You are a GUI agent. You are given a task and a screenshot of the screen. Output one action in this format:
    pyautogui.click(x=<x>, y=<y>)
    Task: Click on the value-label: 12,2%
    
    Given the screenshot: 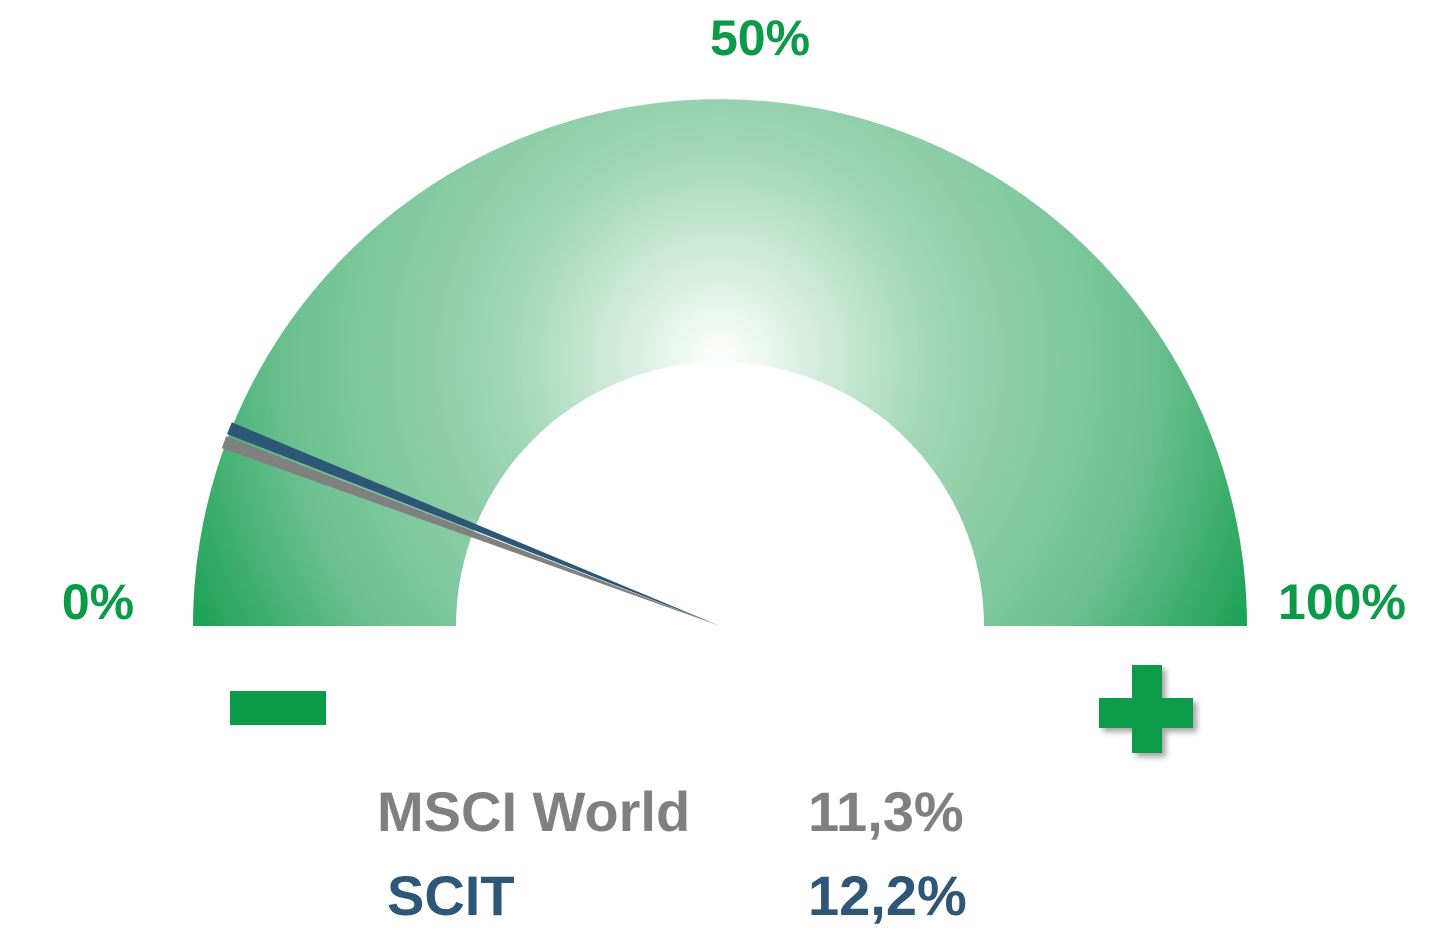 What is the action you would take?
    pyautogui.click(x=887, y=895)
    